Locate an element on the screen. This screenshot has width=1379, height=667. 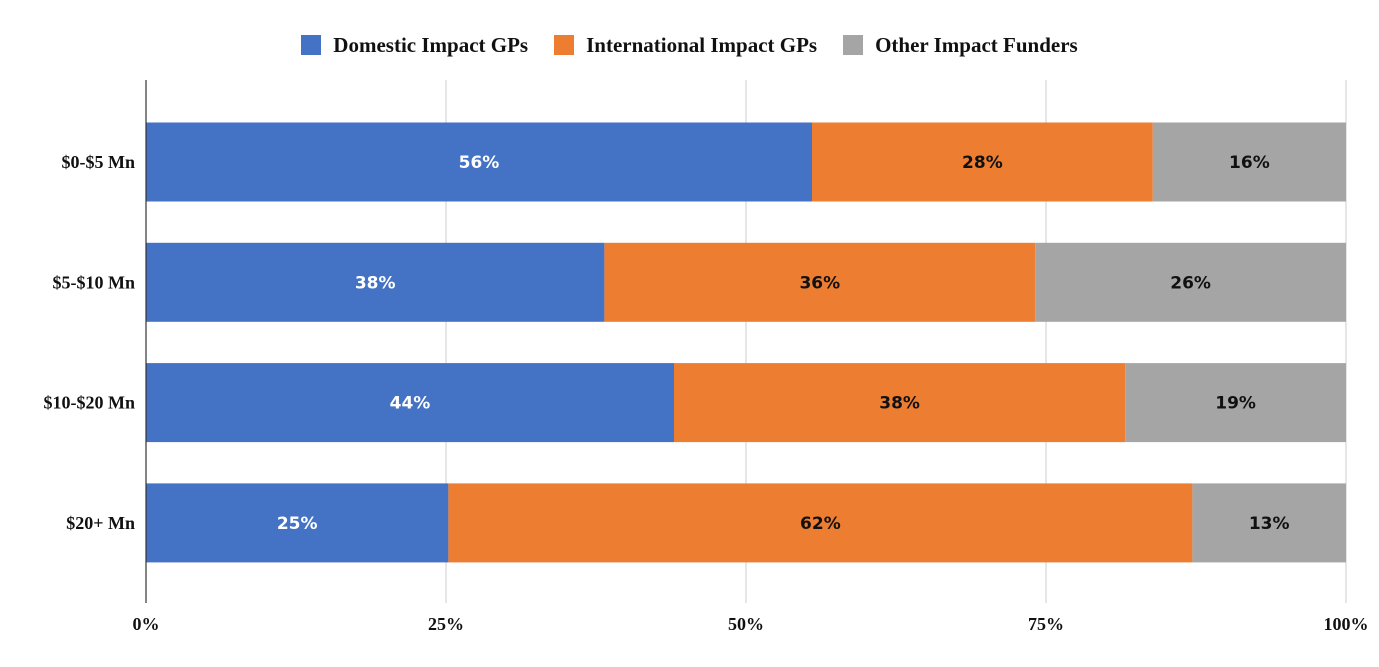
category-label-0: $0-$5 Mn is located at coordinates (99, 162).